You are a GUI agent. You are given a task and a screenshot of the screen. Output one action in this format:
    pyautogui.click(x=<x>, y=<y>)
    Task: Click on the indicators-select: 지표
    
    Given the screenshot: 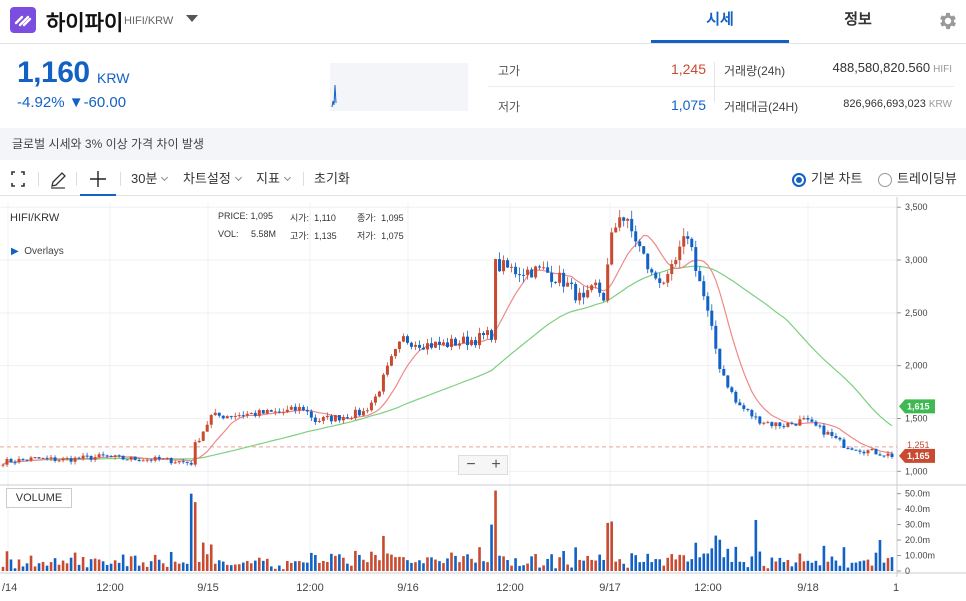 What is the action you would take?
    pyautogui.click(x=273, y=179)
    